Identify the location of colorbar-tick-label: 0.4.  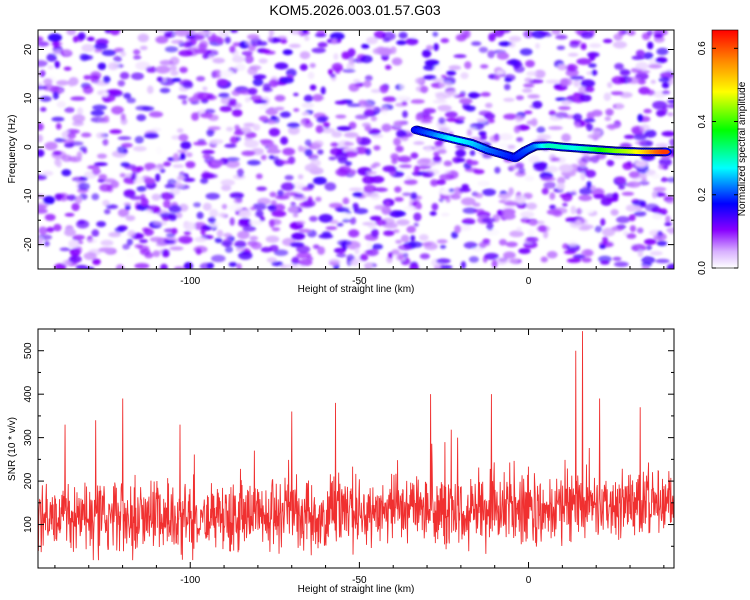
(702, 121).